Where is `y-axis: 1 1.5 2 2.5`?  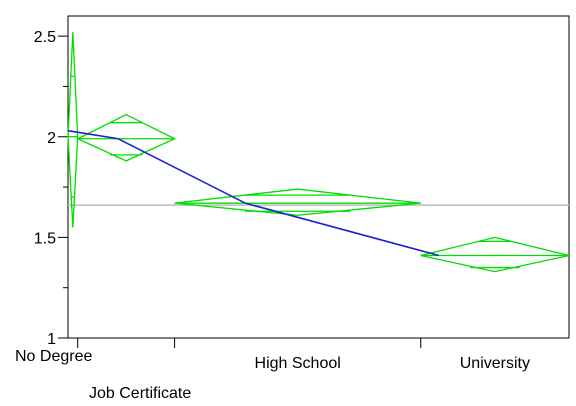
y-axis: 1 1.5 2 2.5 is located at coordinates (51, 188).